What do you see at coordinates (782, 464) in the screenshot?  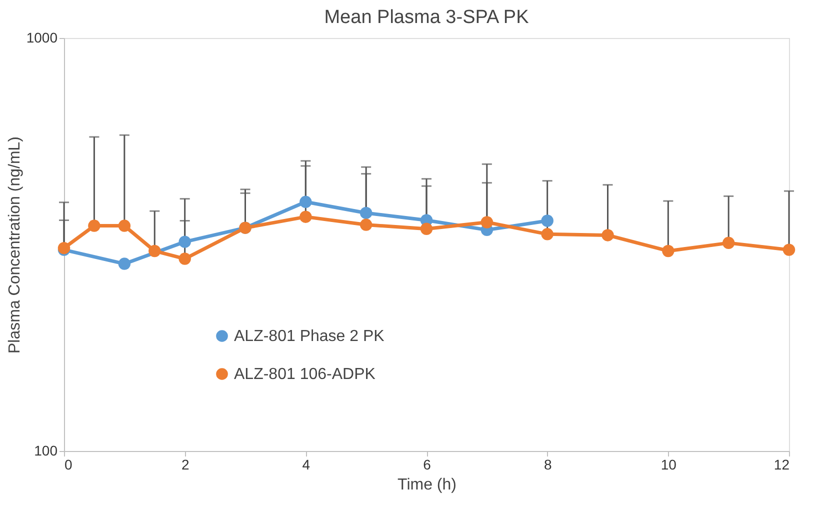 I see `x-tick-label: 12` at bounding box center [782, 464].